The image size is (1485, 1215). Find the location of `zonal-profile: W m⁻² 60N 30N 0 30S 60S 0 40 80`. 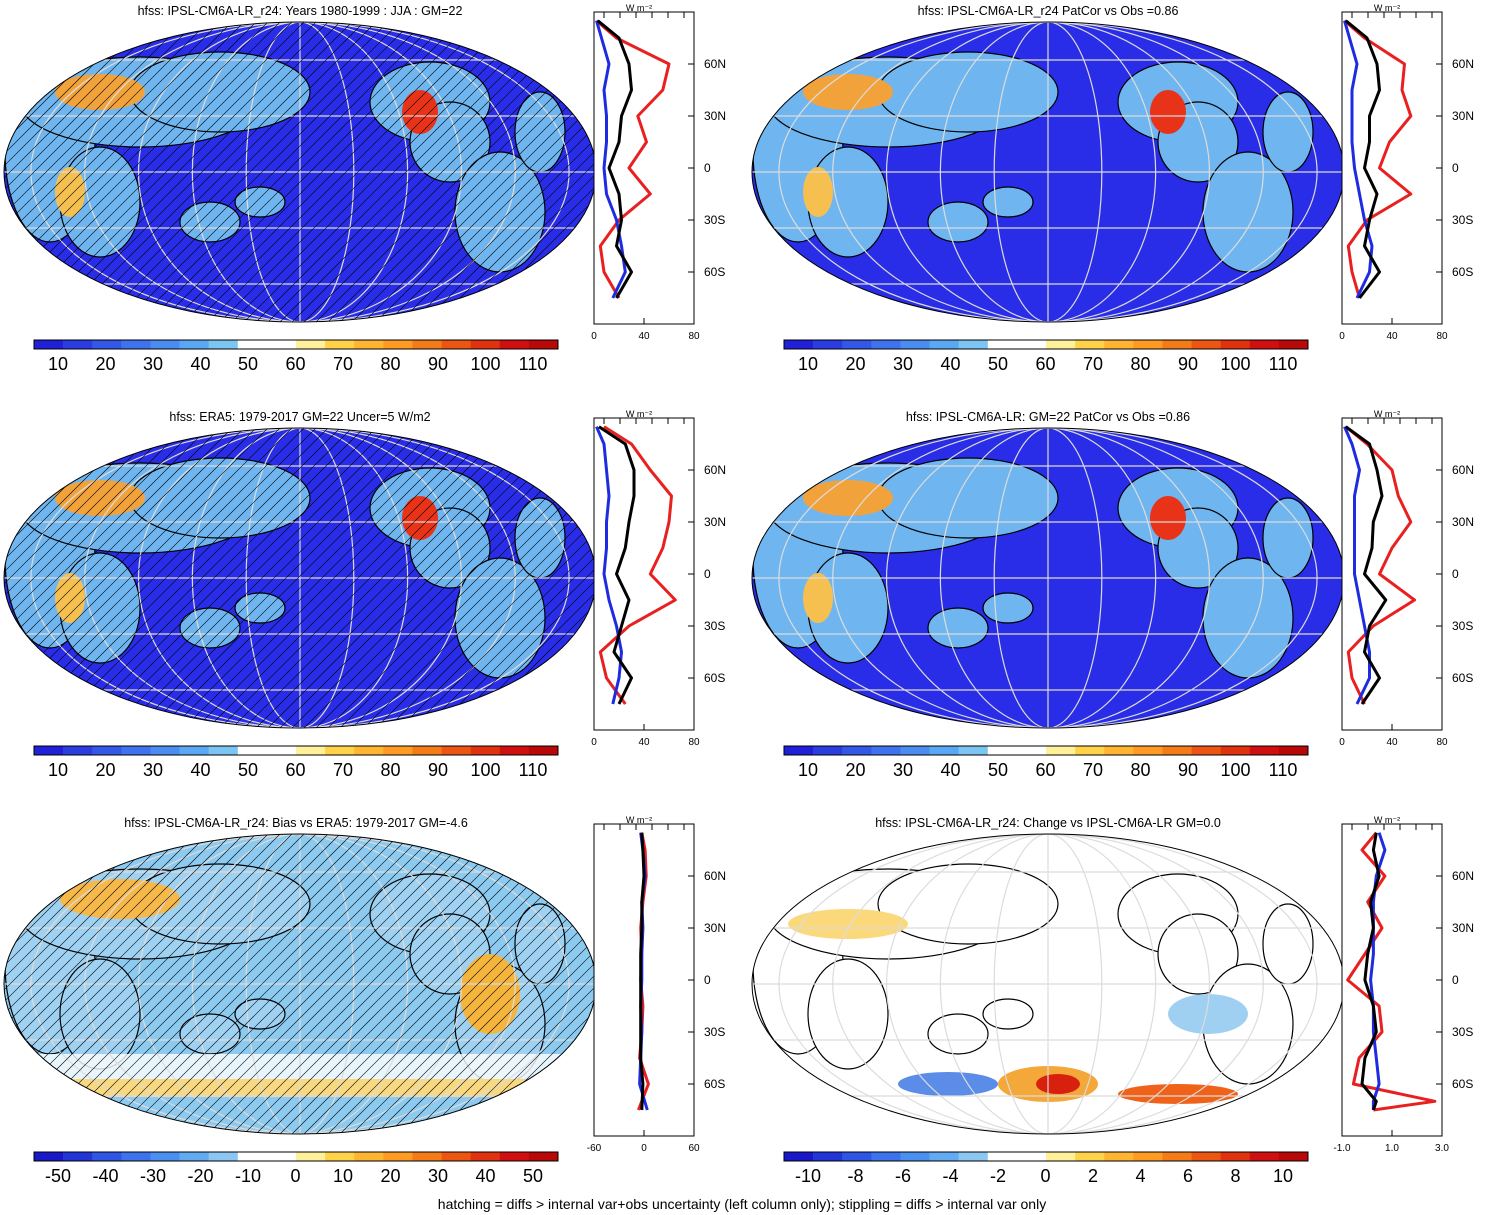

zonal-profile: W m⁻² 60N 30N 0 30S 60S 0 40 80 is located at coordinates (658, 172).